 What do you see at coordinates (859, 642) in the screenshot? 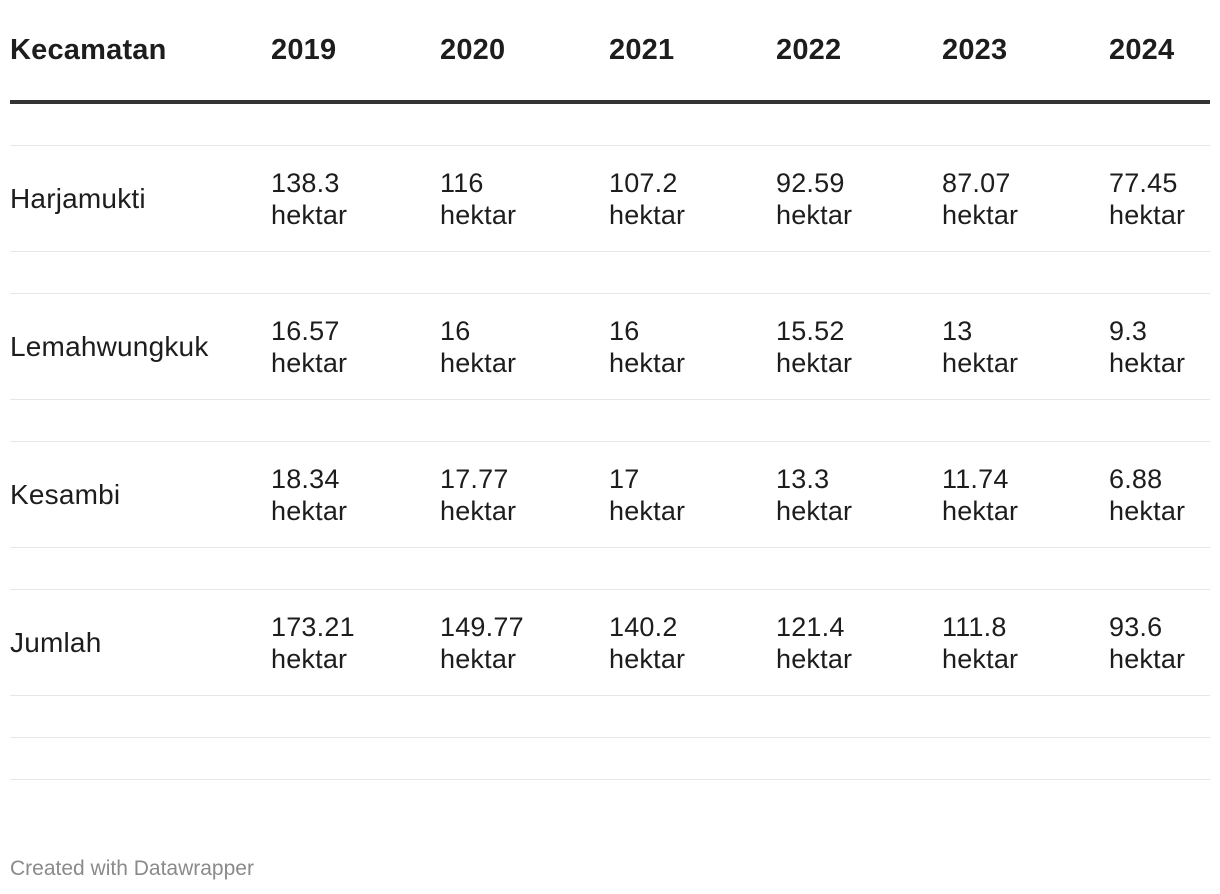
I see `value-cell: 121.4 hektar` at bounding box center [859, 642].